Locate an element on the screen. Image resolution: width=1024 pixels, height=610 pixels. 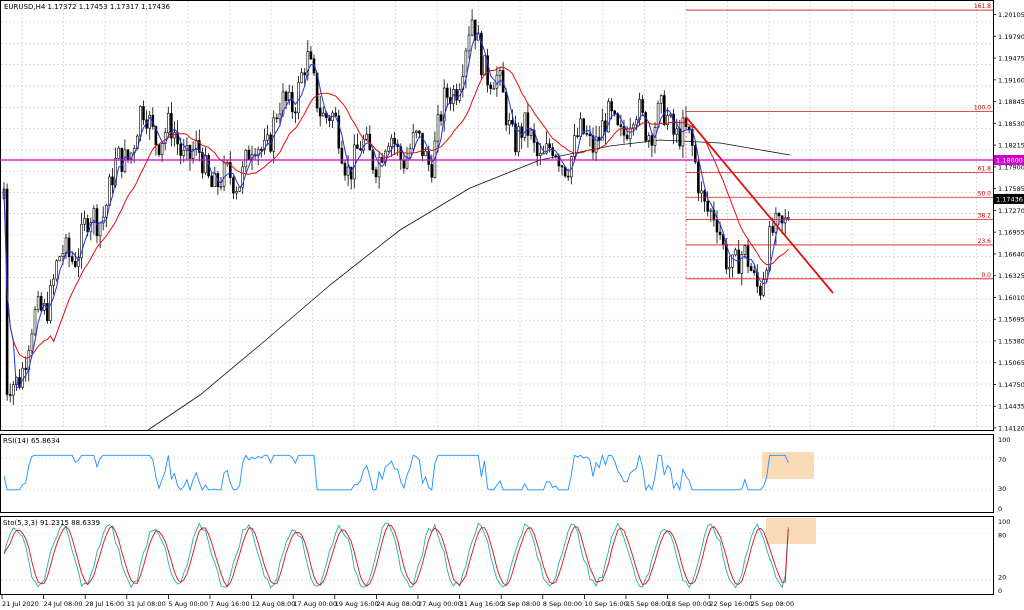
time-tick-label: 3 Sep 08:00 is located at coordinates (520, 604).